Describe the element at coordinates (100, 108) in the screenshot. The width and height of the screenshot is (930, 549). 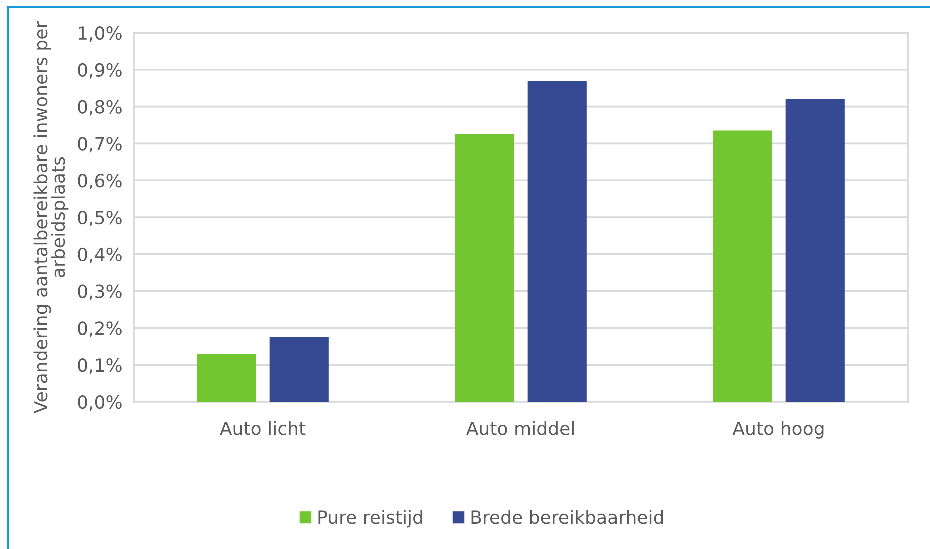
I see `y-tick-label: 0,8%` at that location.